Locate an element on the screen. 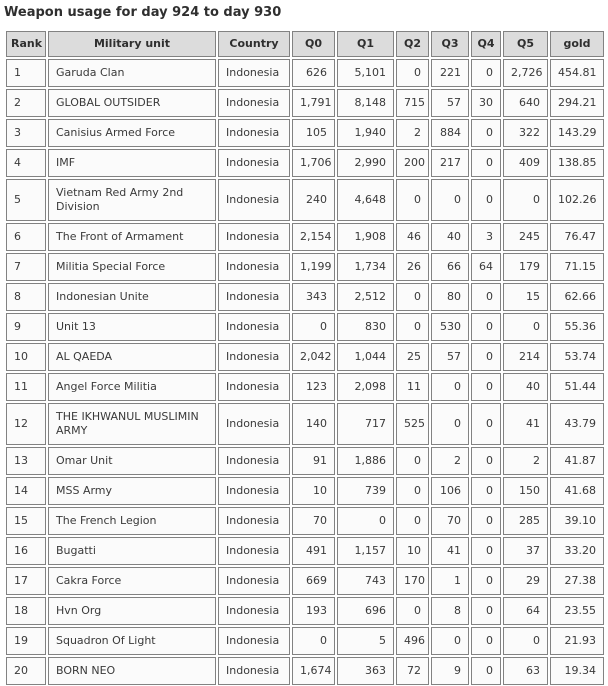  table-row: 20 BORN NEO Indonesia 1,674 363 72 9 0 63 19.34 is located at coordinates (305, 671).